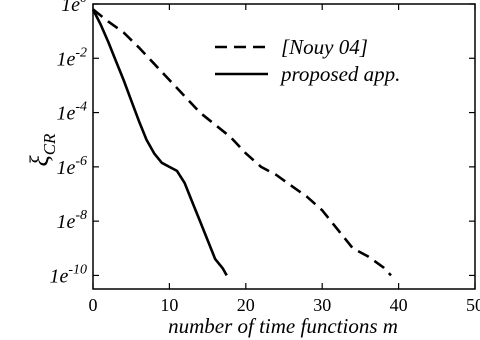  Describe the element at coordinates (83, 3) in the screenshot. I see `y-tick-label-exponent: 0` at that location.